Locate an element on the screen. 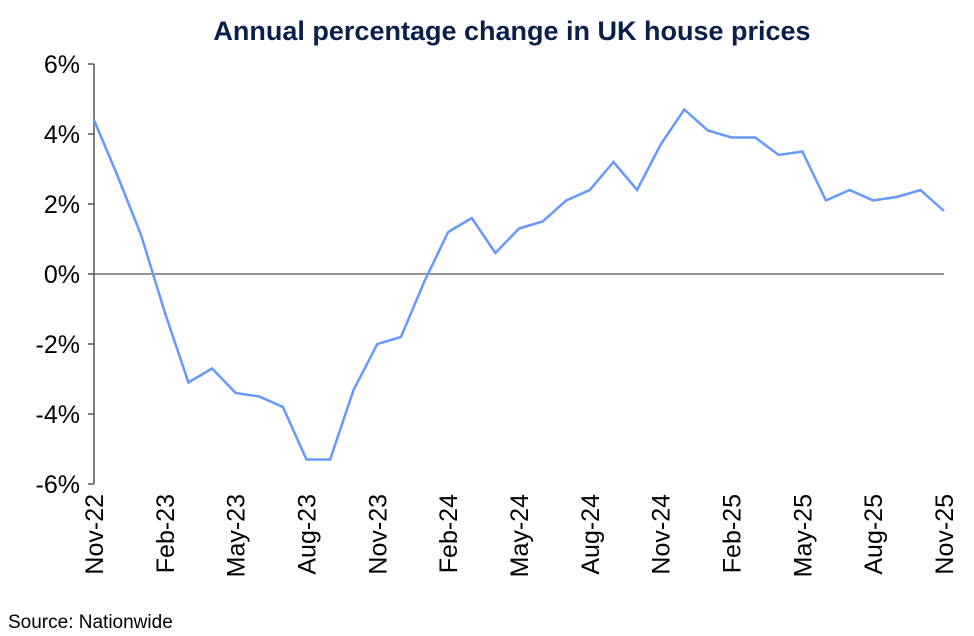  y-tick-label: 6% is located at coordinates (62, 65).